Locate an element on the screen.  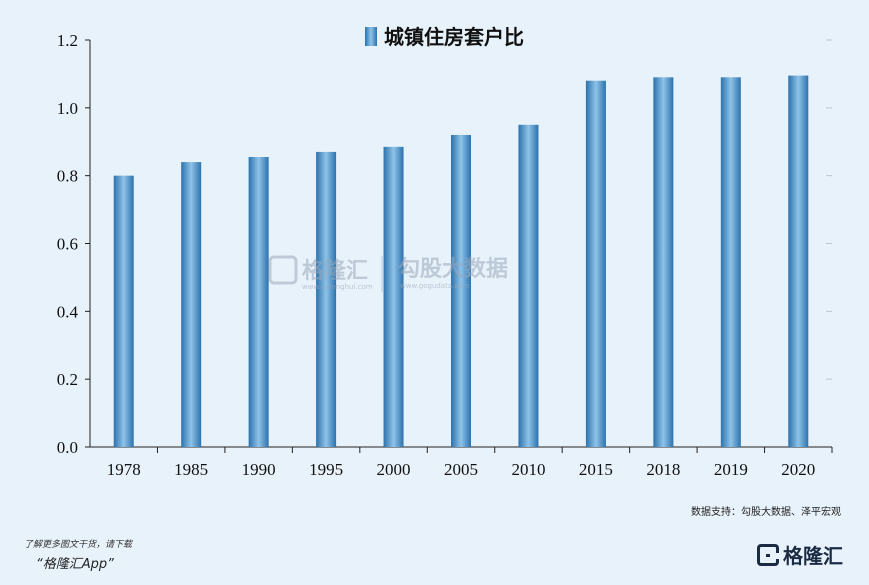
x-tick-label: 2020 is located at coordinates (798, 469).